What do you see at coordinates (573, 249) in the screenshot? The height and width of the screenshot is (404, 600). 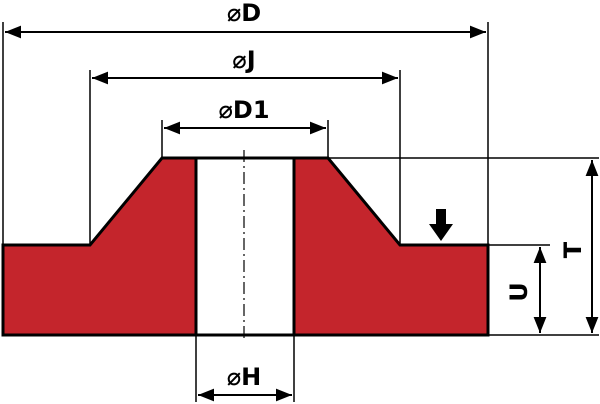 I see `label-t: T` at bounding box center [573, 249].